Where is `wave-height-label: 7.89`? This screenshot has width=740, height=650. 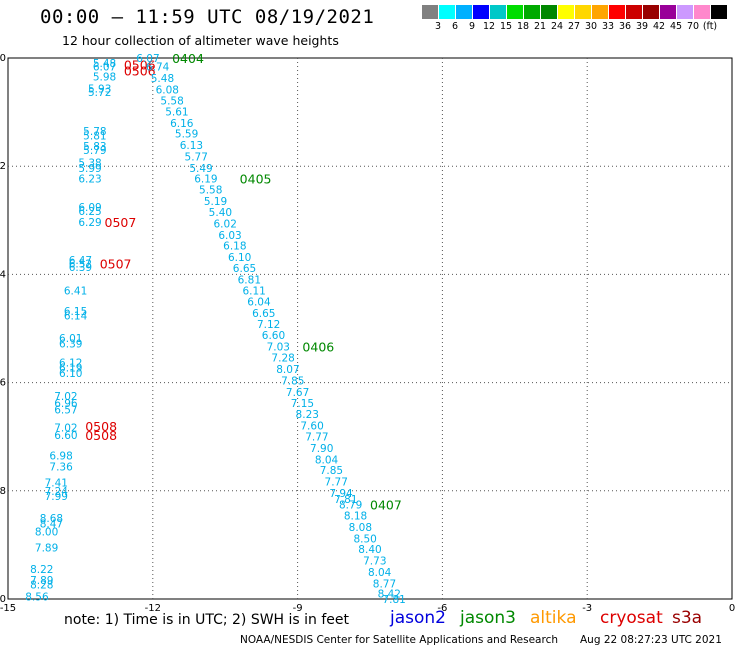
wave-height-label: 7.89 is located at coordinates (46, 549).